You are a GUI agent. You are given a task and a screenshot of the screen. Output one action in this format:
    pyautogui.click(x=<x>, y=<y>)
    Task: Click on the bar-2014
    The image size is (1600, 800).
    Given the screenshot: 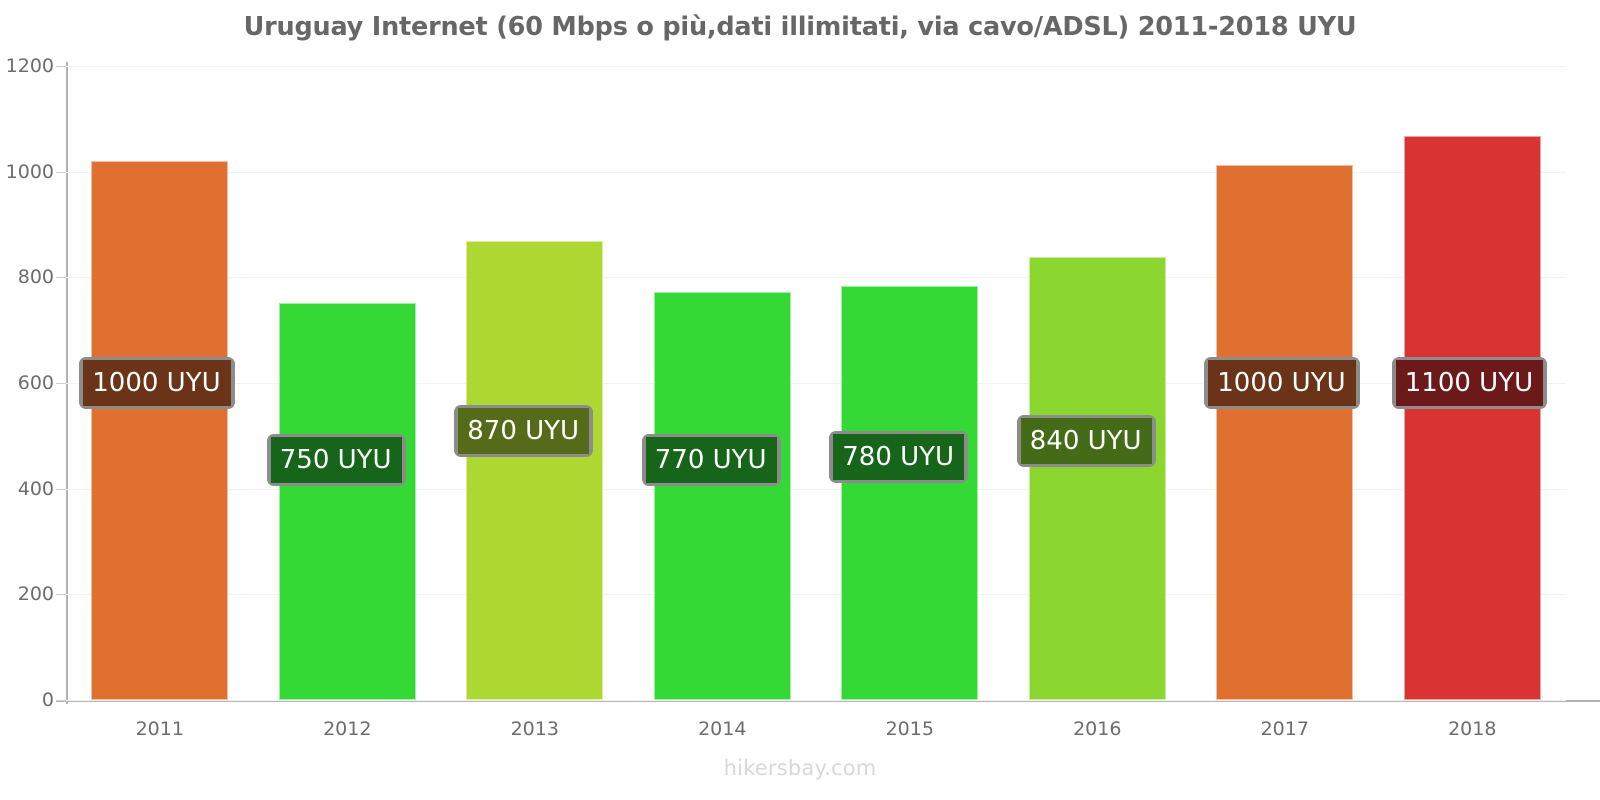 What is the action you would take?
    pyautogui.click(x=722, y=496)
    